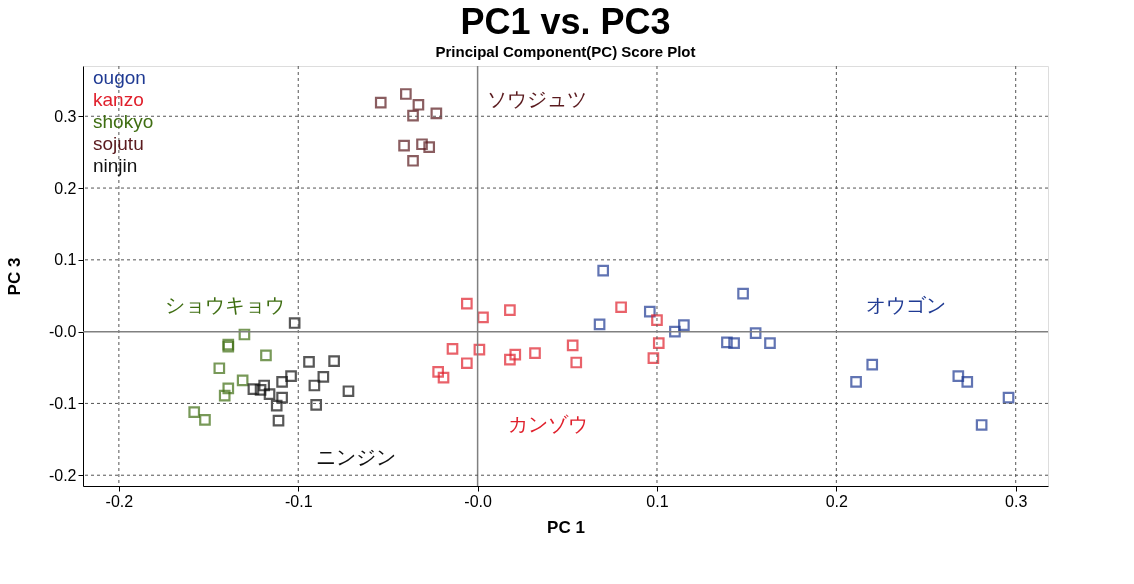  What do you see at coordinates (62, 403) in the screenshot?
I see `y-tick-label: -0.1` at bounding box center [62, 403].